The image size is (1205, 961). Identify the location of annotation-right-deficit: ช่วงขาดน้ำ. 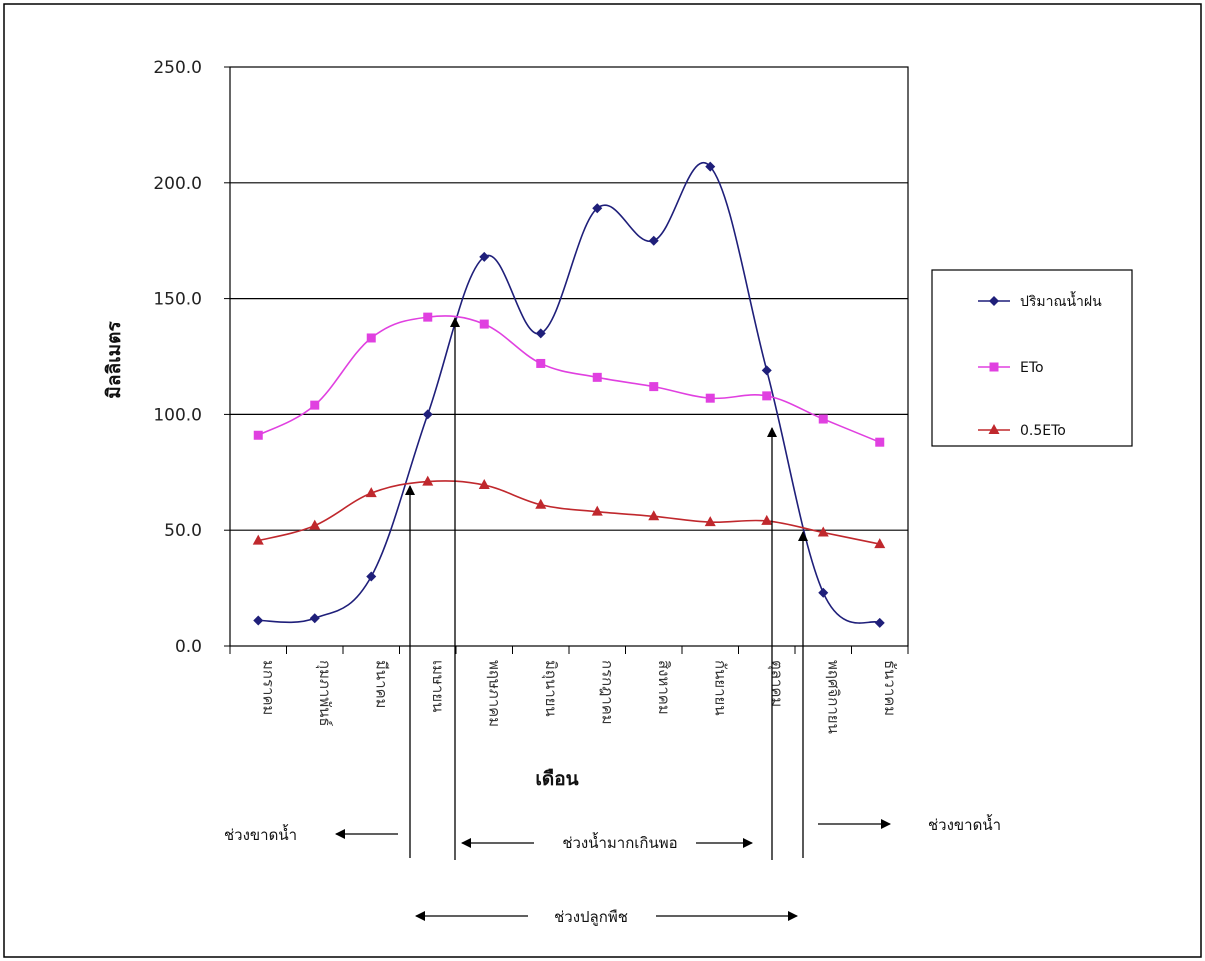
(964, 824).